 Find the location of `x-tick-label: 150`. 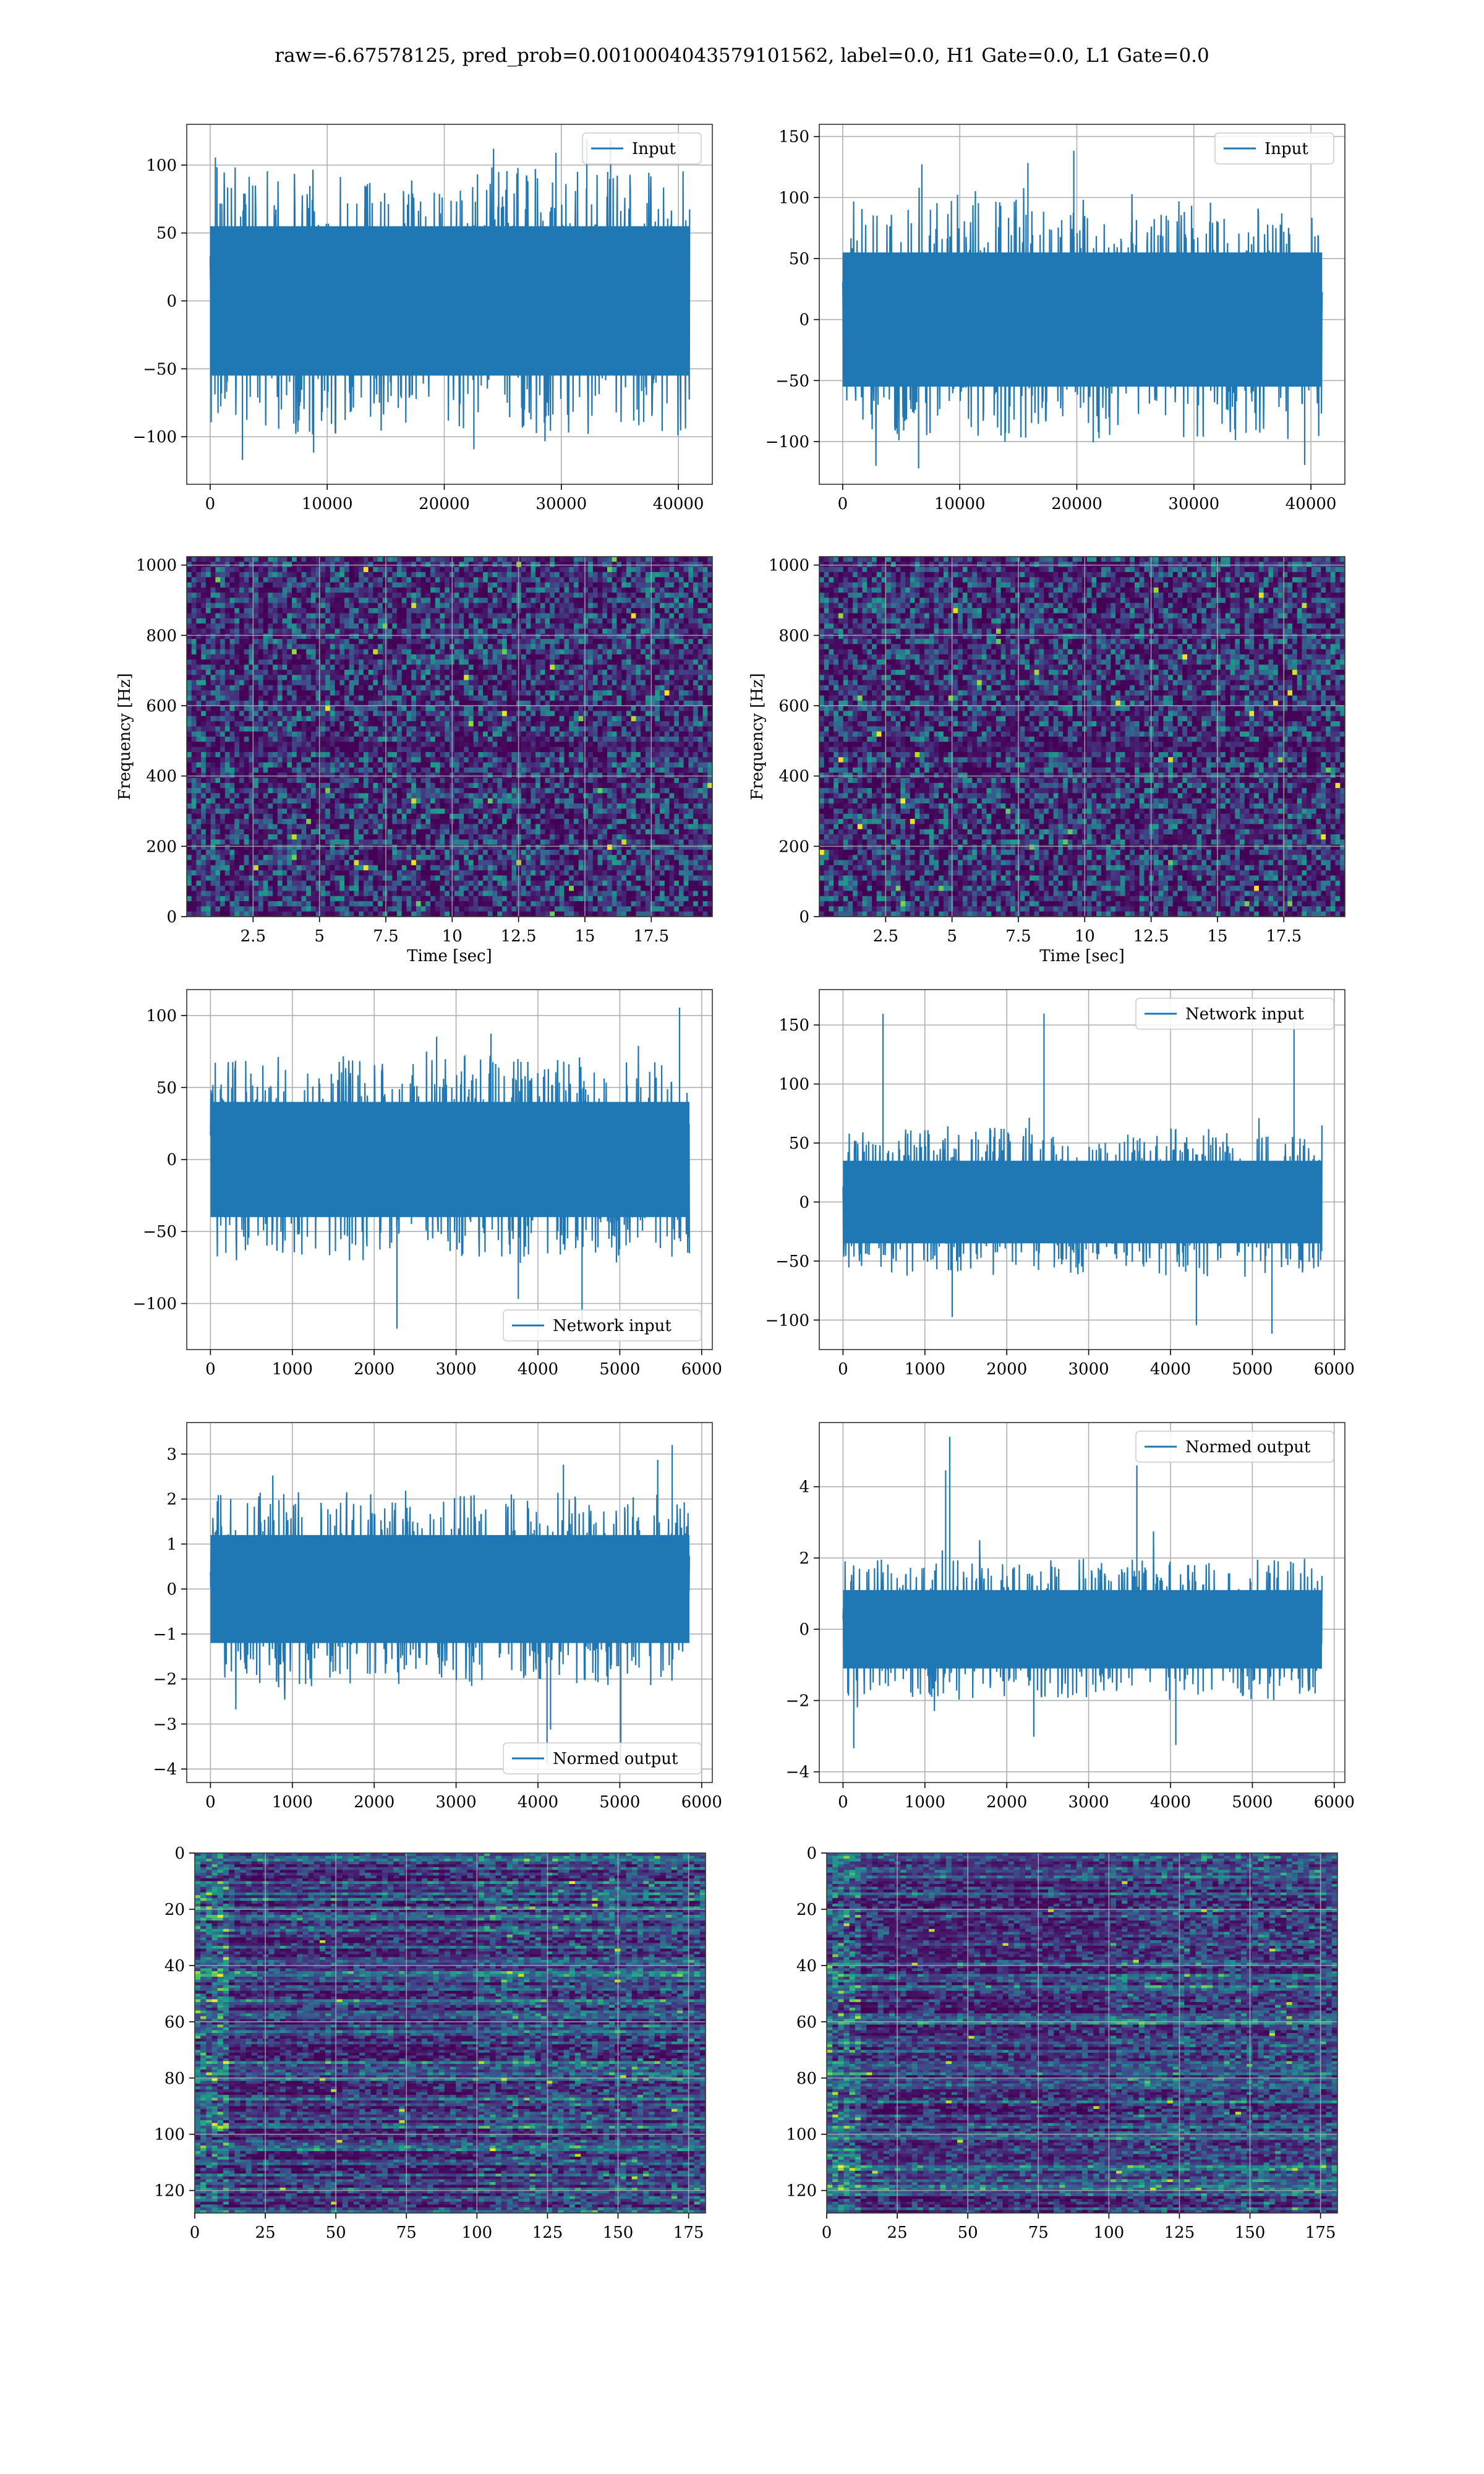

x-tick-label: 150 is located at coordinates (1250, 2233).